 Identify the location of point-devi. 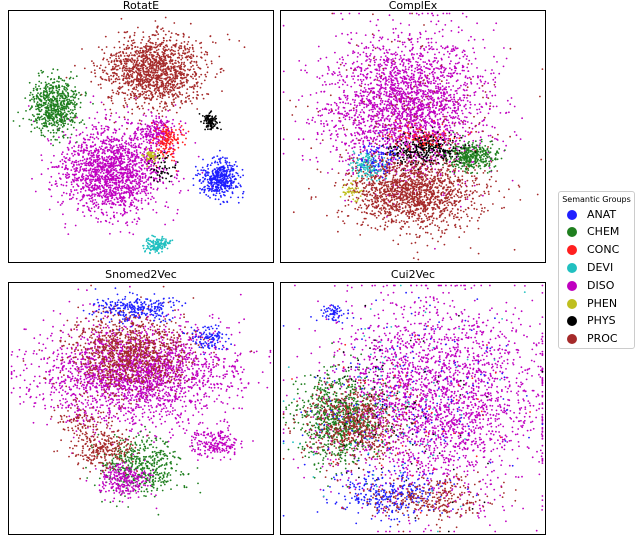
(149, 248).